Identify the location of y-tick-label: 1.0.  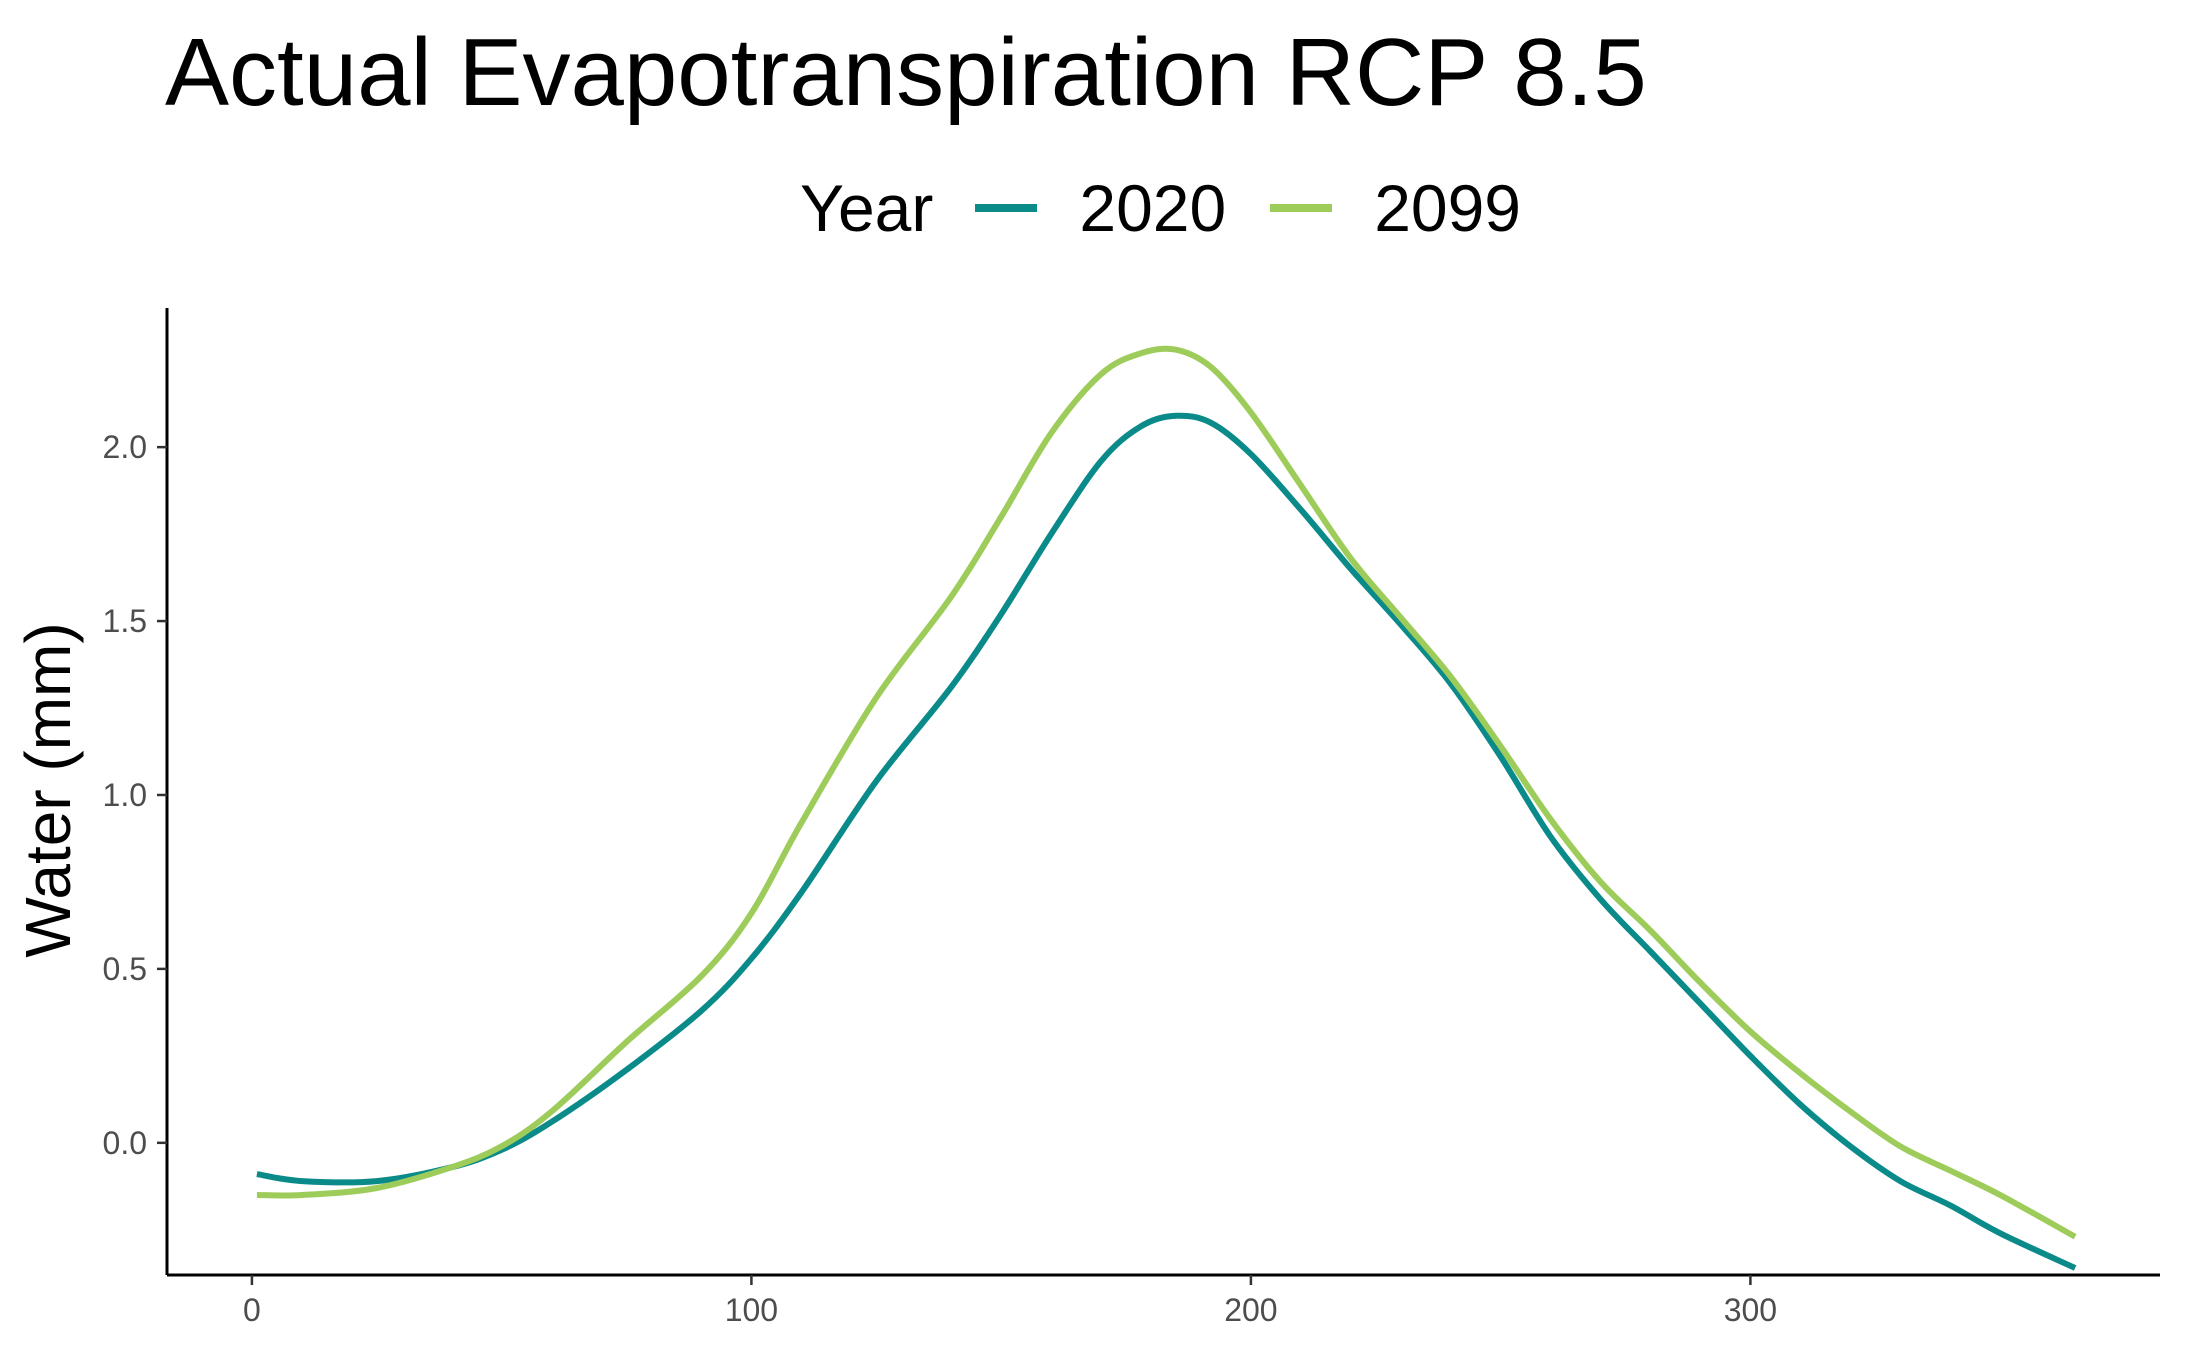
(125, 795).